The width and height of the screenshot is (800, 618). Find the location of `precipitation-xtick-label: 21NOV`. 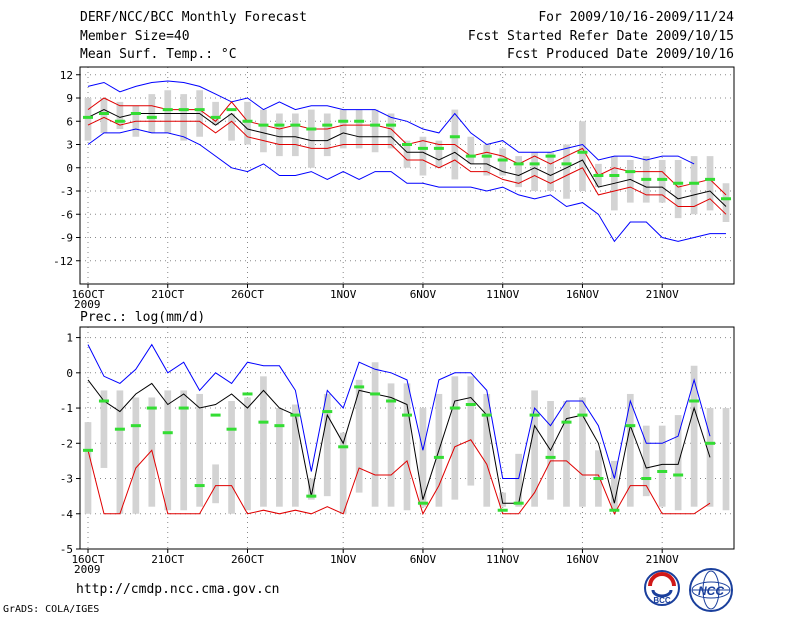

precipitation-xtick-label: 21NOV is located at coordinates (662, 559).